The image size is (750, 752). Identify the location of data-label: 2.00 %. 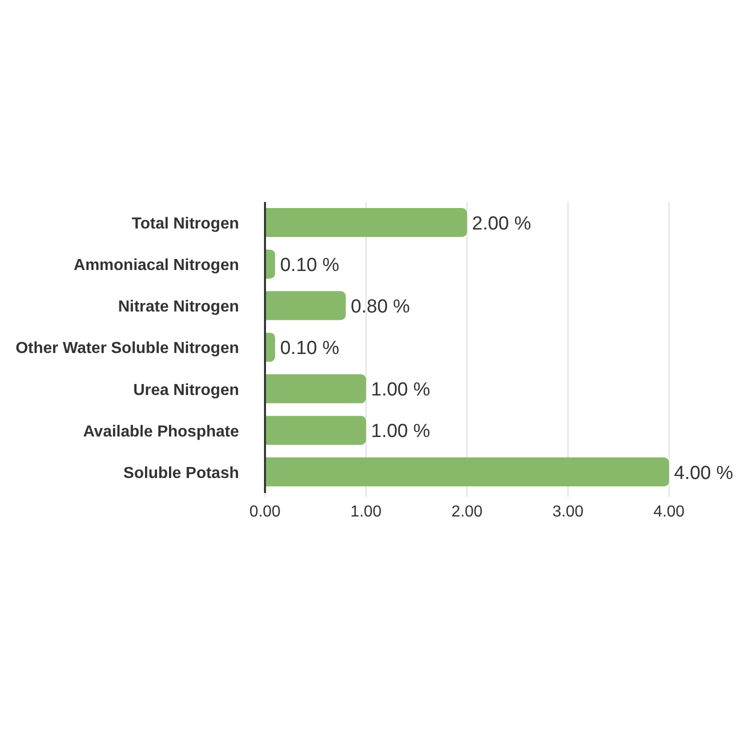
(502, 223).